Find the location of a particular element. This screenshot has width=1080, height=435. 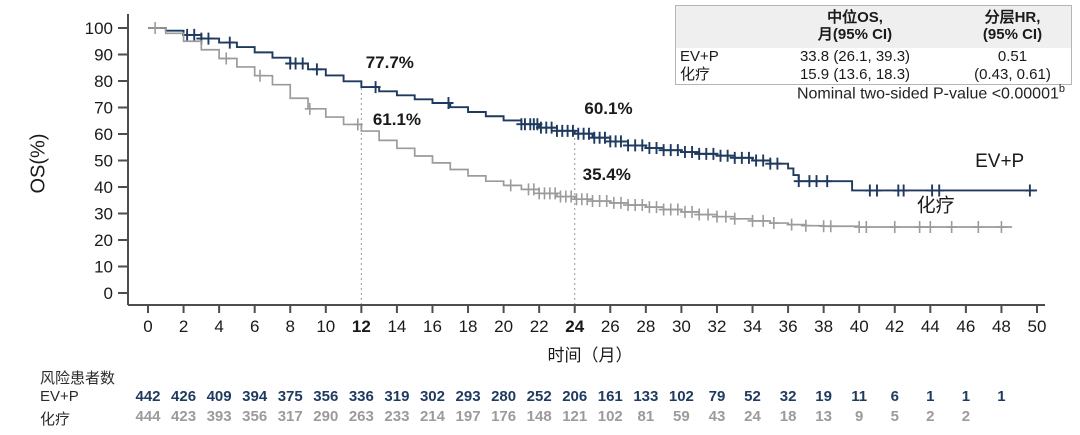

landmark-annotation-354: 35.4% is located at coordinates (607, 174).